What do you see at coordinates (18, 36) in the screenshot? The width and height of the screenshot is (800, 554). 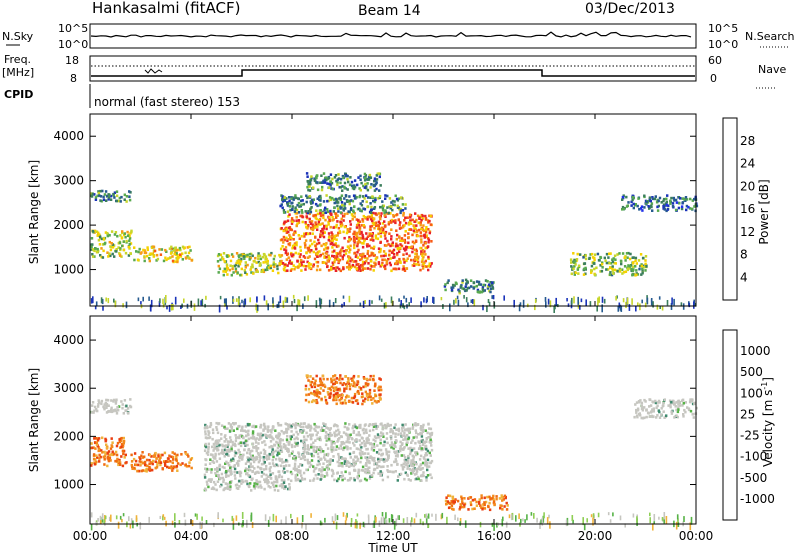 I see `nsky-label: N.Sky` at bounding box center [18, 36].